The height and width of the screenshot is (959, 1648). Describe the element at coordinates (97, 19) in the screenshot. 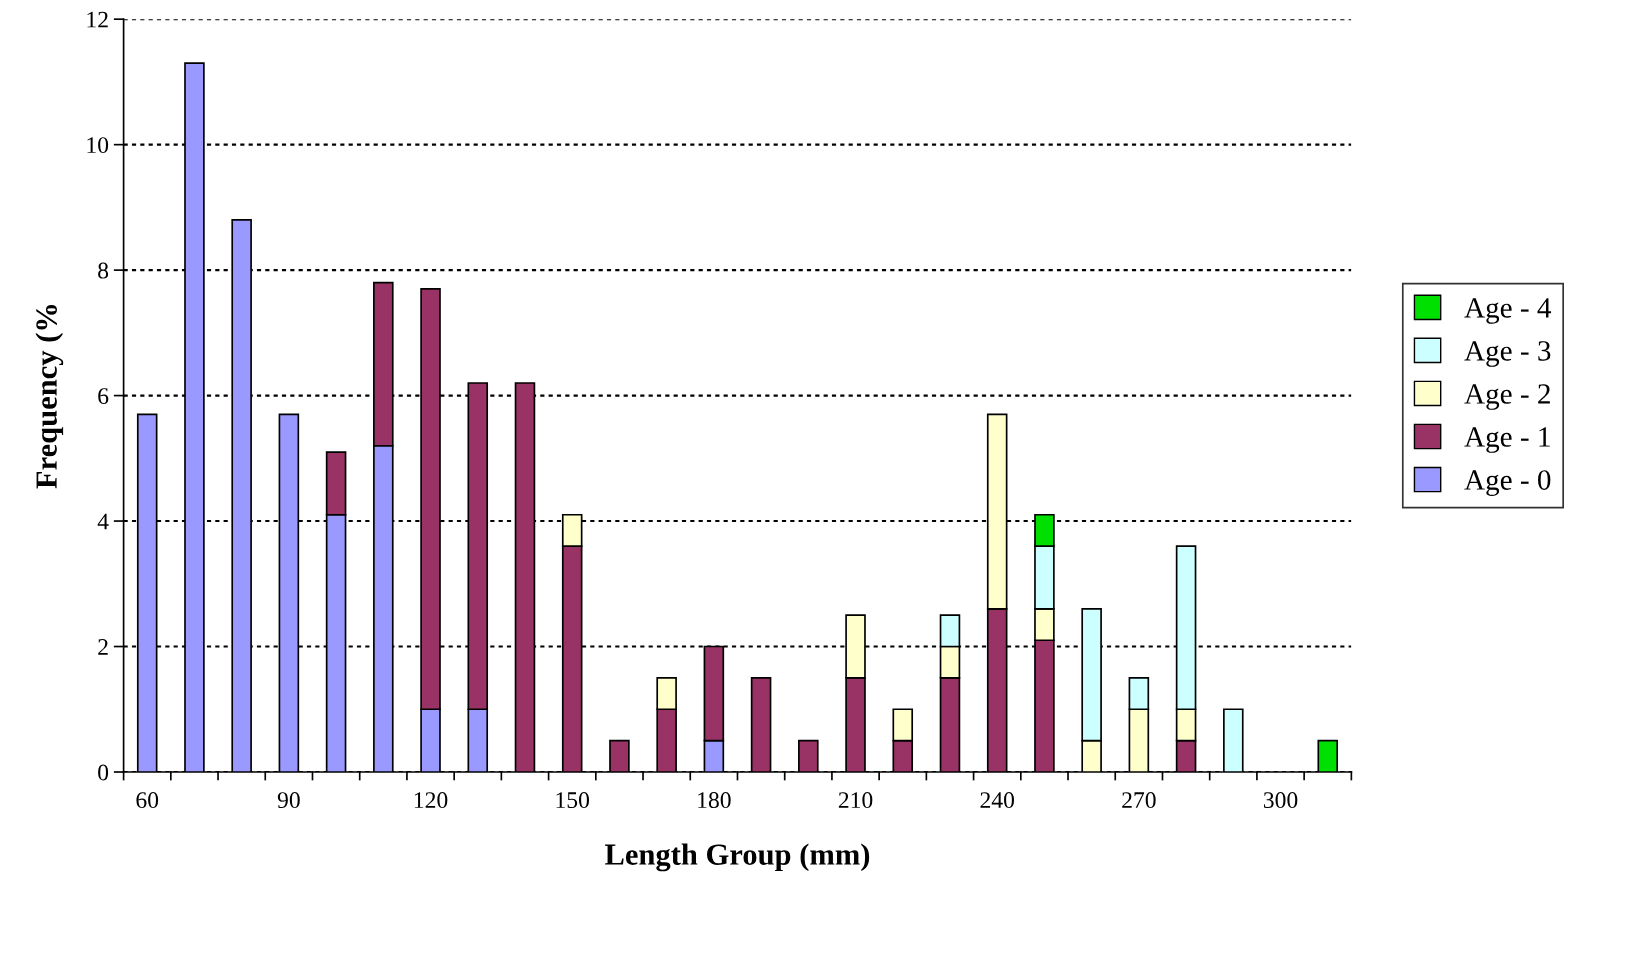

I see `y-tick-label: 12` at that location.